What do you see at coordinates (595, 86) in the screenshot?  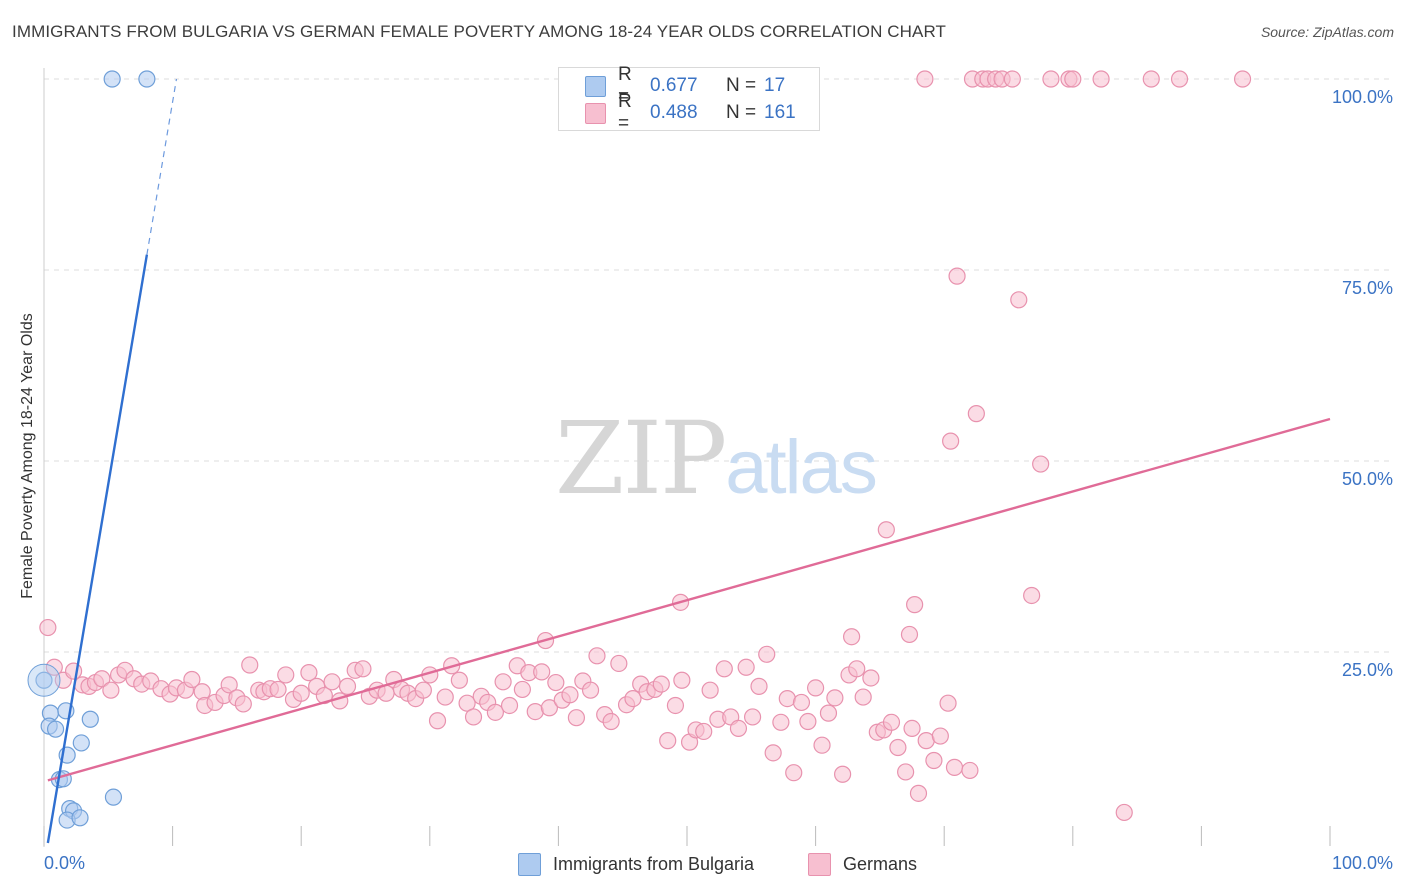 I see `bulgaria-swatch` at bounding box center [595, 86].